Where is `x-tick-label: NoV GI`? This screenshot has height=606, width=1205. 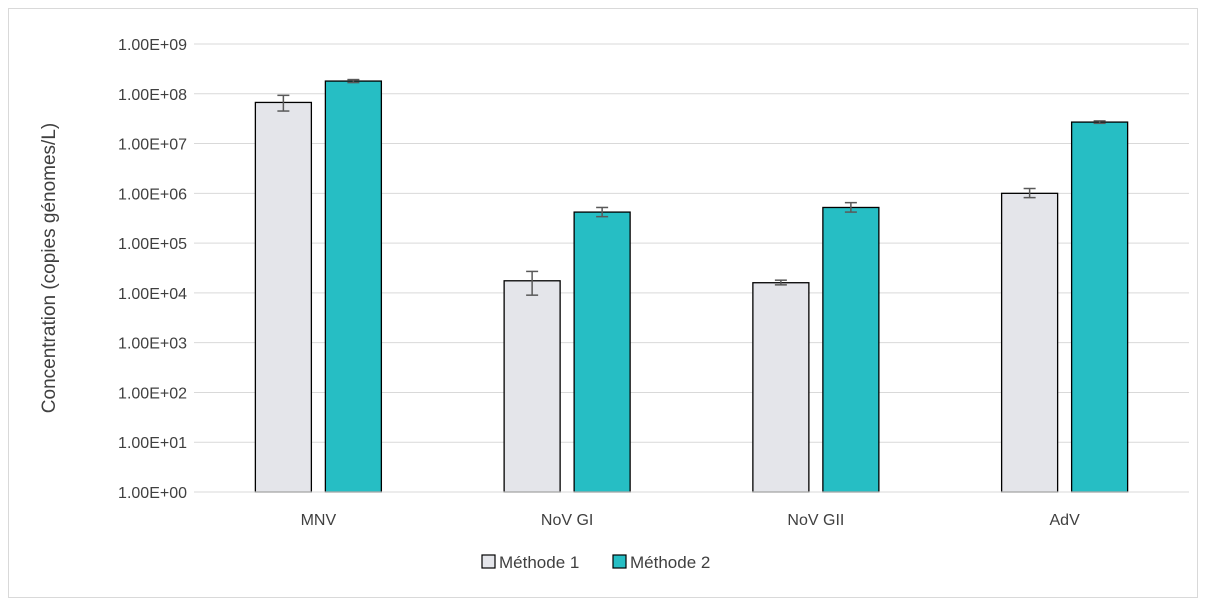 x-tick-label: NoV GI is located at coordinates (567, 520).